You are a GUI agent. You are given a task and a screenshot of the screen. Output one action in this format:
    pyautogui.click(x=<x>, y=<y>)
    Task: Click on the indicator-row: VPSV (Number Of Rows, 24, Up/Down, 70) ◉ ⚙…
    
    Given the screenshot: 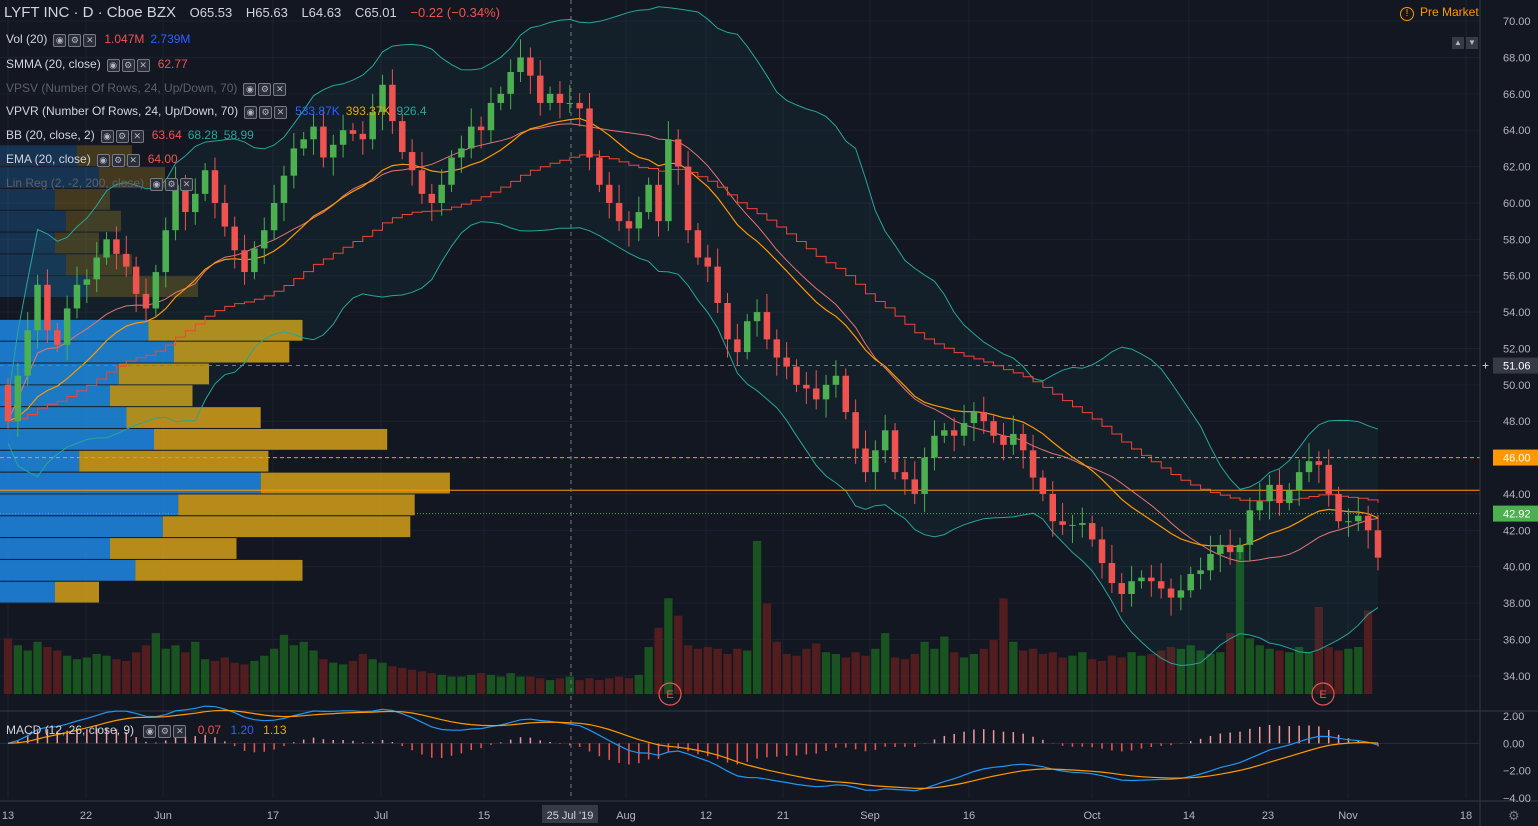 What is the action you would take?
    pyautogui.click(x=147, y=89)
    